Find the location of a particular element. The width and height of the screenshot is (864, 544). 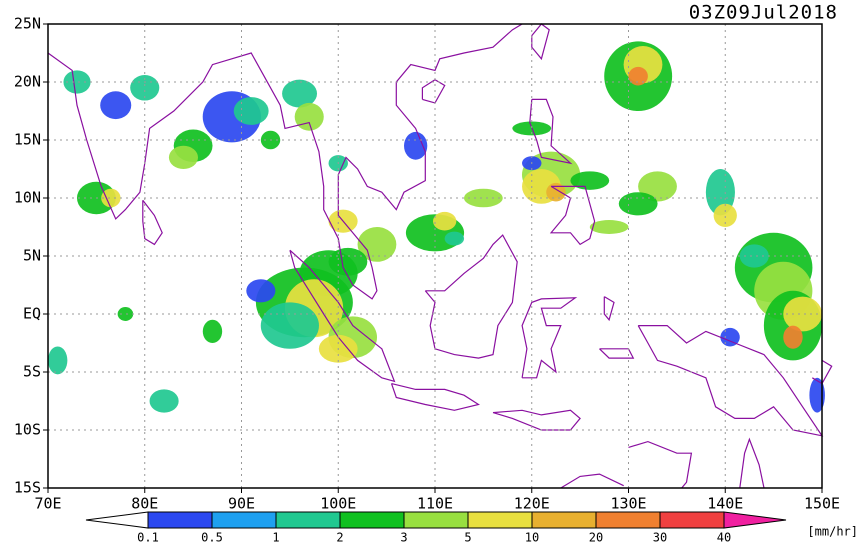

colorbar-unit: [mm/hr] is located at coordinates (832, 532).